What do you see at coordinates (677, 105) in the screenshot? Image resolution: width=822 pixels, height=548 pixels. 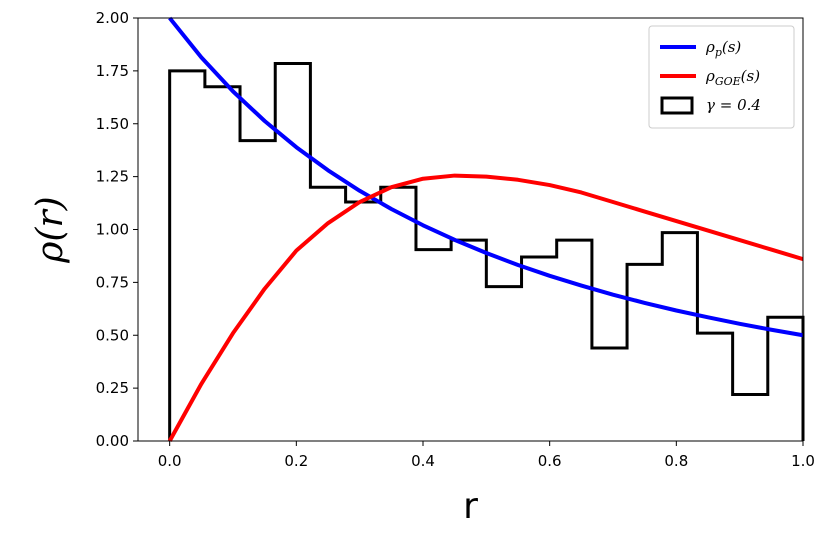 I see `legend-swatch` at bounding box center [677, 105].